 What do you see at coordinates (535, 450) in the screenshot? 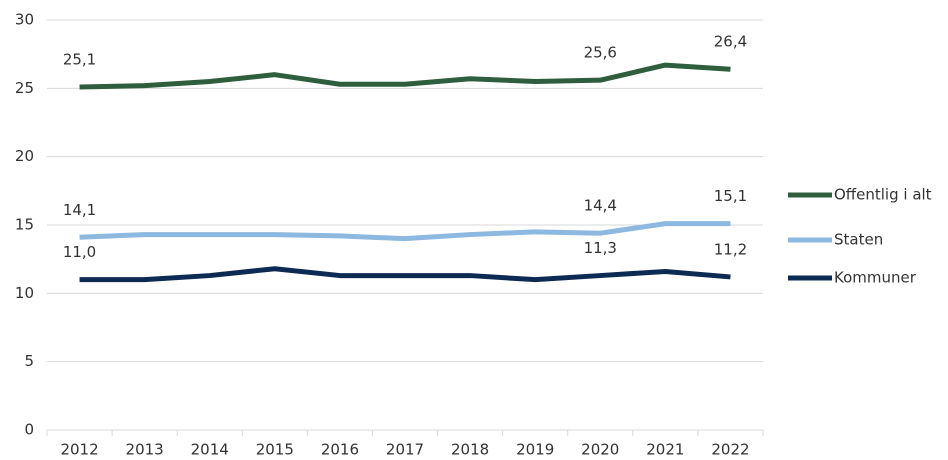
I see `x-tick-label: 2019` at bounding box center [535, 450].